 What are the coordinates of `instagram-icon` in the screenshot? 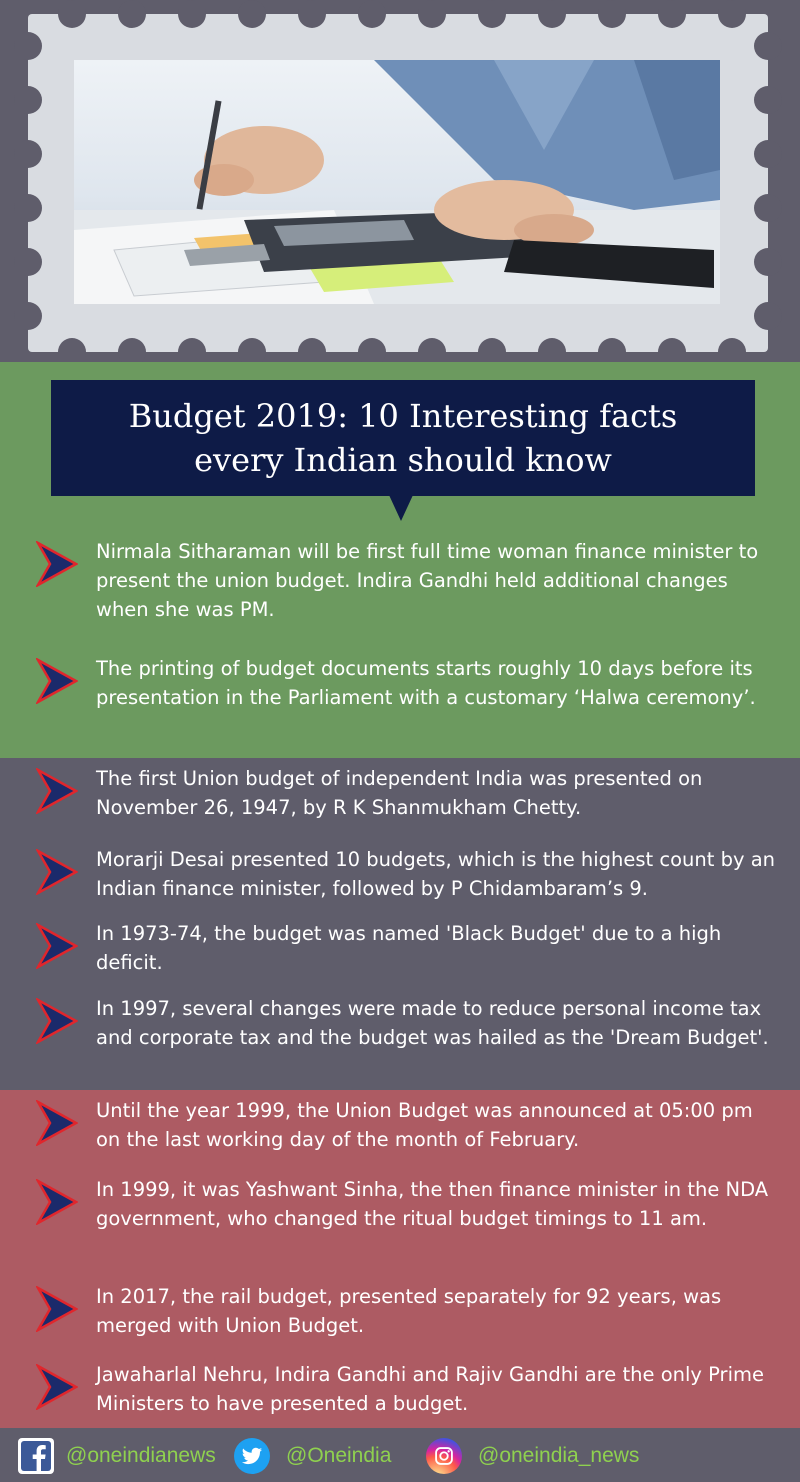 It's located at (444, 1456).